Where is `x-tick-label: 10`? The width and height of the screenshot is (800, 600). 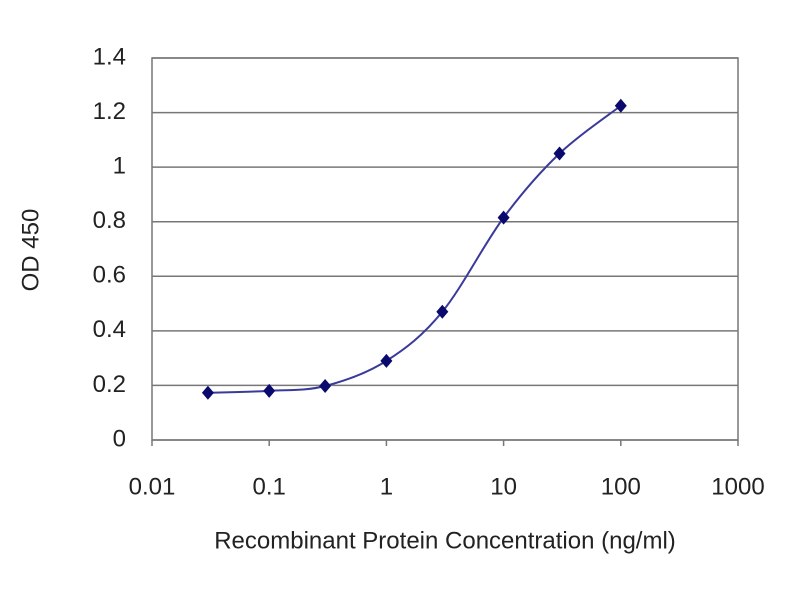 x-tick-label: 10 is located at coordinates (503, 486).